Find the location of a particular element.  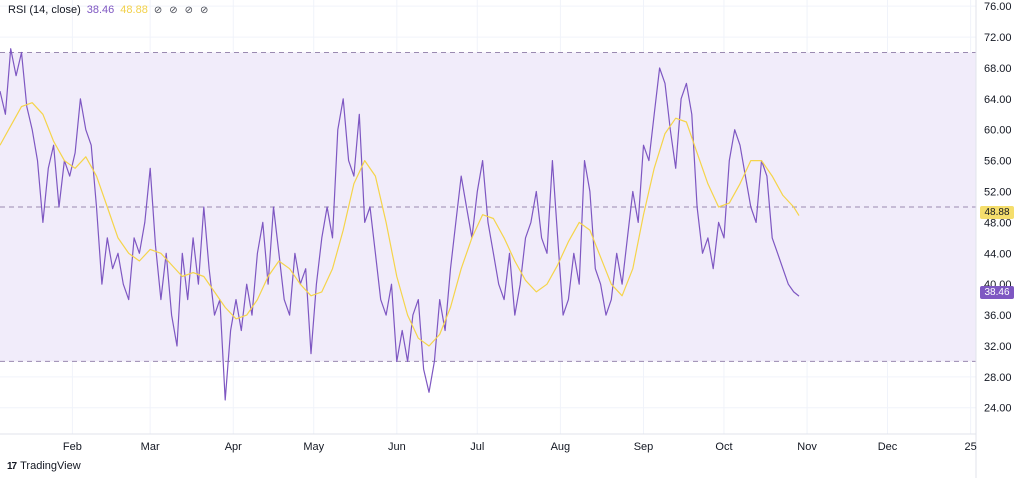

x-tick-label: Oct is located at coordinates (723, 447).